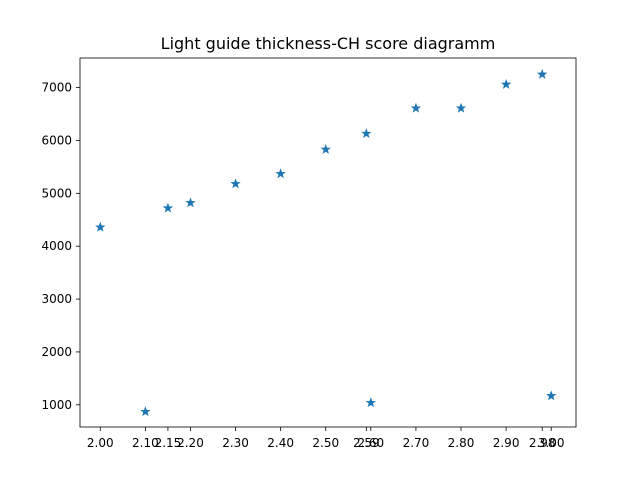 Image resolution: width=640 pixels, height=480 pixels. Describe the element at coordinates (370, 443) in the screenshot. I see `x-tick-label: 2.60` at that location.